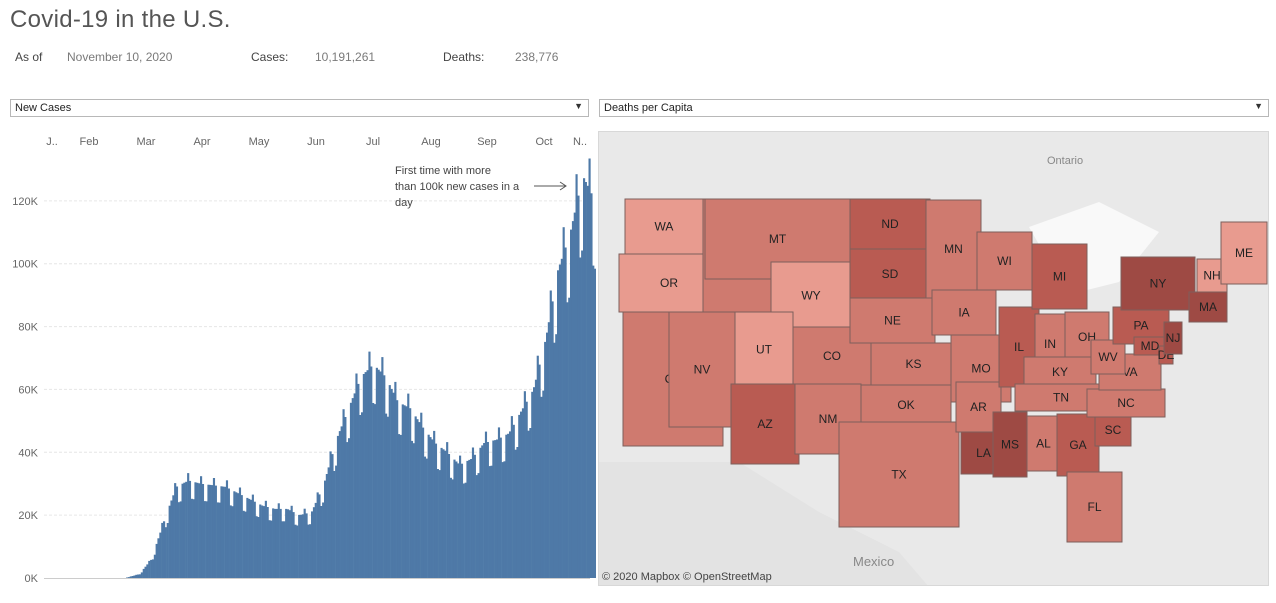  Describe the element at coordinates (1258, 106) in the screenshot. I see `dropdown-arrow-icon: ▼` at that location.